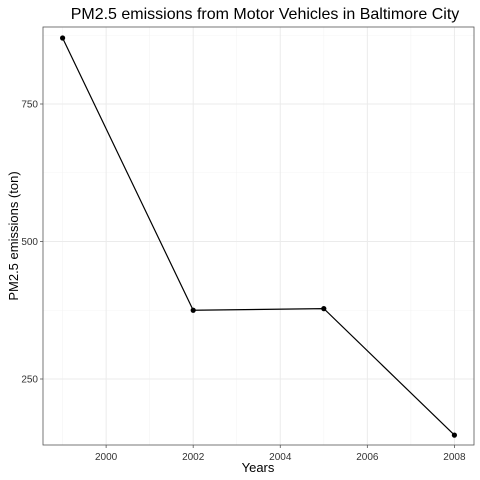  I want to click on x-tick-label: 2004, so click(280, 457).